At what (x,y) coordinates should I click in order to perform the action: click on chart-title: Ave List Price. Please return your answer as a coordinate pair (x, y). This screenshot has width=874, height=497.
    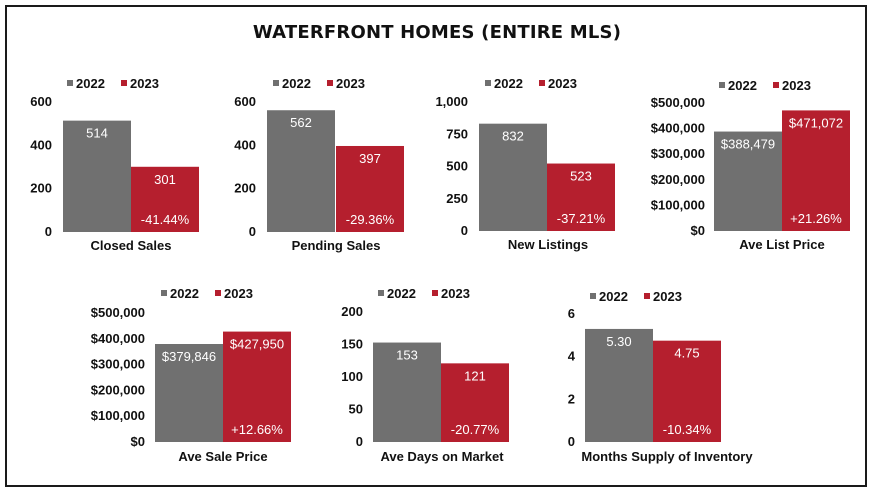
    Looking at the image, I should click on (782, 244).